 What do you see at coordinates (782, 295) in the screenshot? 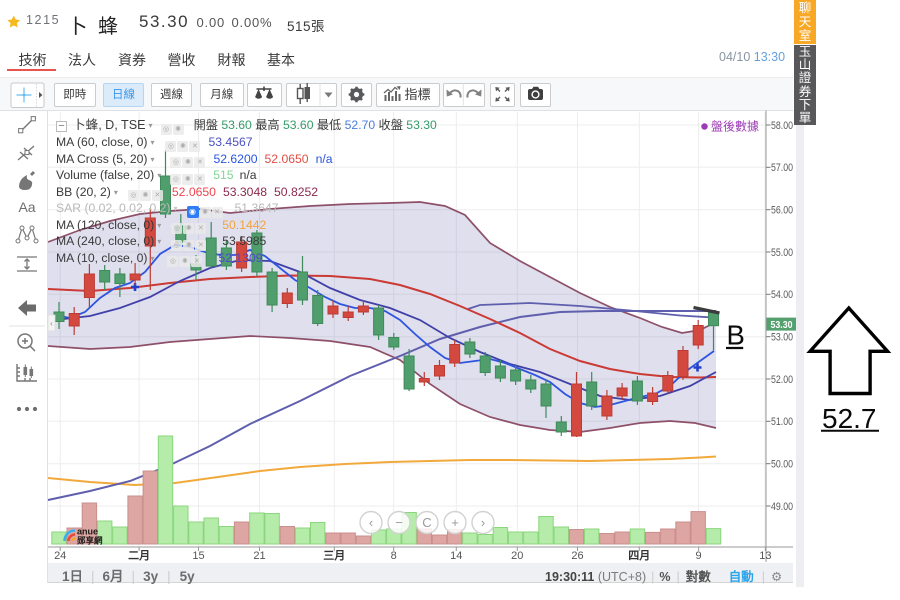
I see `svg-text: 54.00` at bounding box center [782, 295].